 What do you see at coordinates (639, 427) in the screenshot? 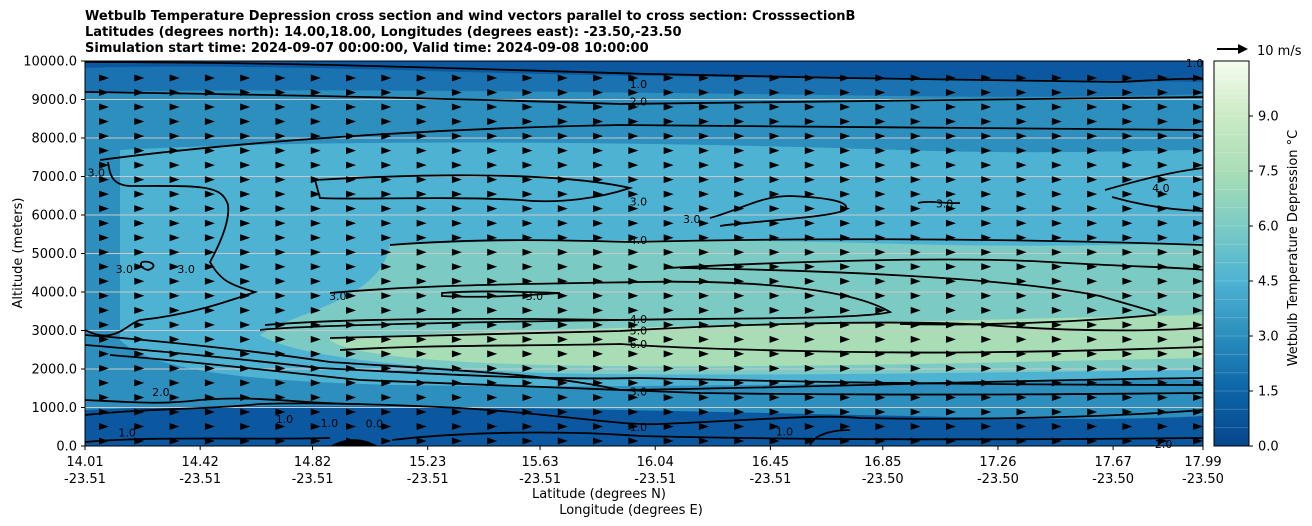
I see `contour-label: 1.0` at bounding box center [639, 427].